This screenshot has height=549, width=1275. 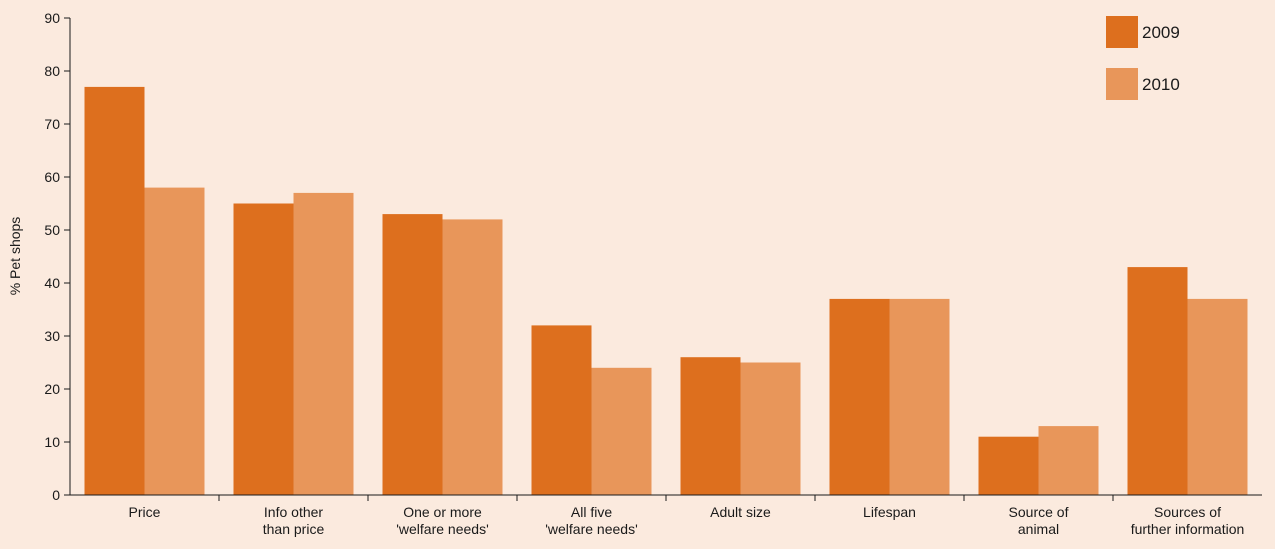 What do you see at coordinates (52, 389) in the screenshot?
I see `y-tick-label: 20` at bounding box center [52, 389].